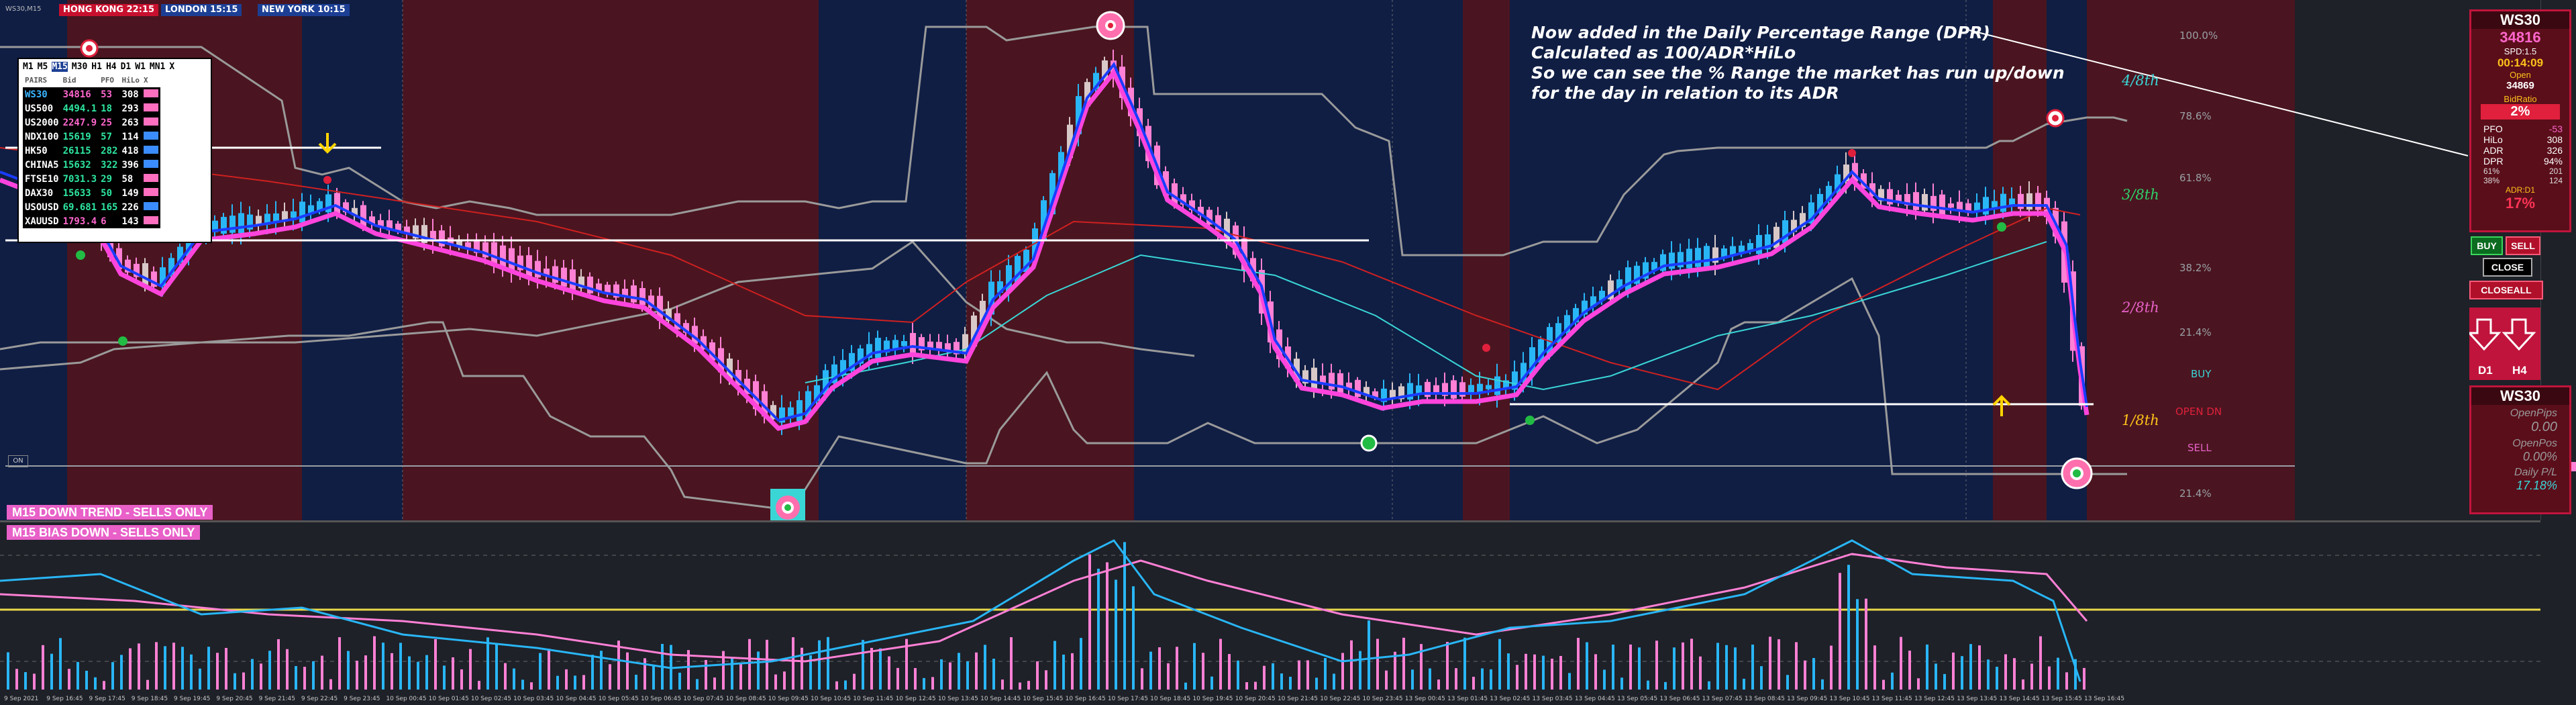 The width and height of the screenshot is (2576, 705). Describe the element at coordinates (18, 461) in the screenshot. I see `on-toggle: ON` at that location.